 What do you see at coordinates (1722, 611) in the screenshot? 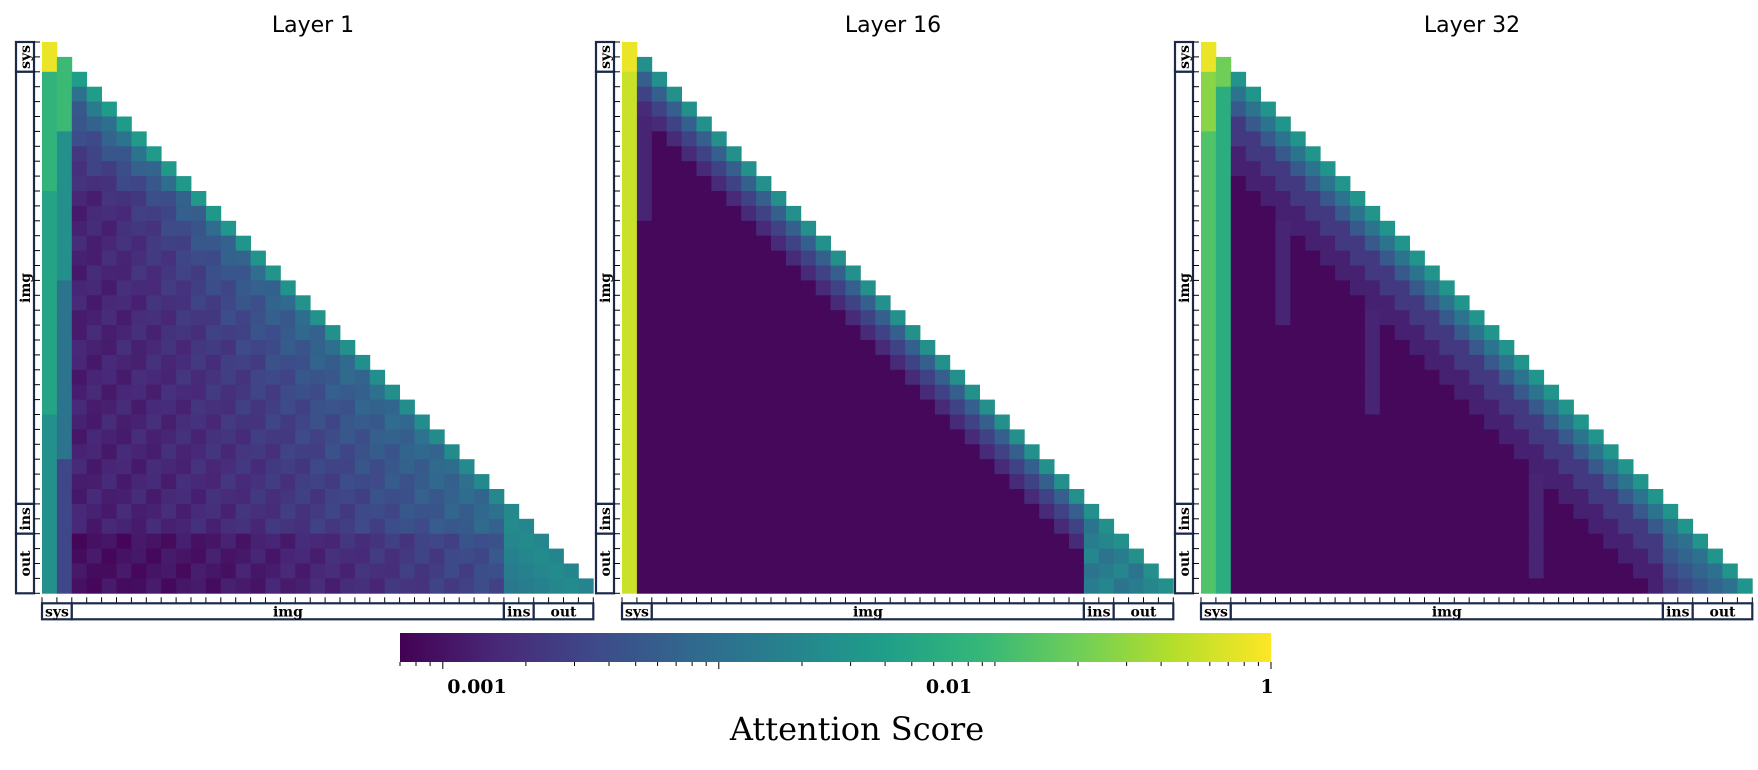
I see `segment-box` at bounding box center [1722, 611].